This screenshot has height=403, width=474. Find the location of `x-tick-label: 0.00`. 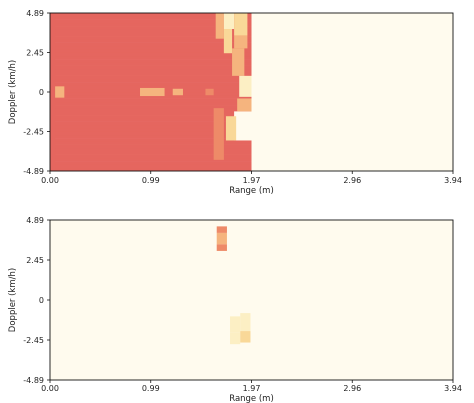

x-tick-label: 0.00 is located at coordinates (50, 180).